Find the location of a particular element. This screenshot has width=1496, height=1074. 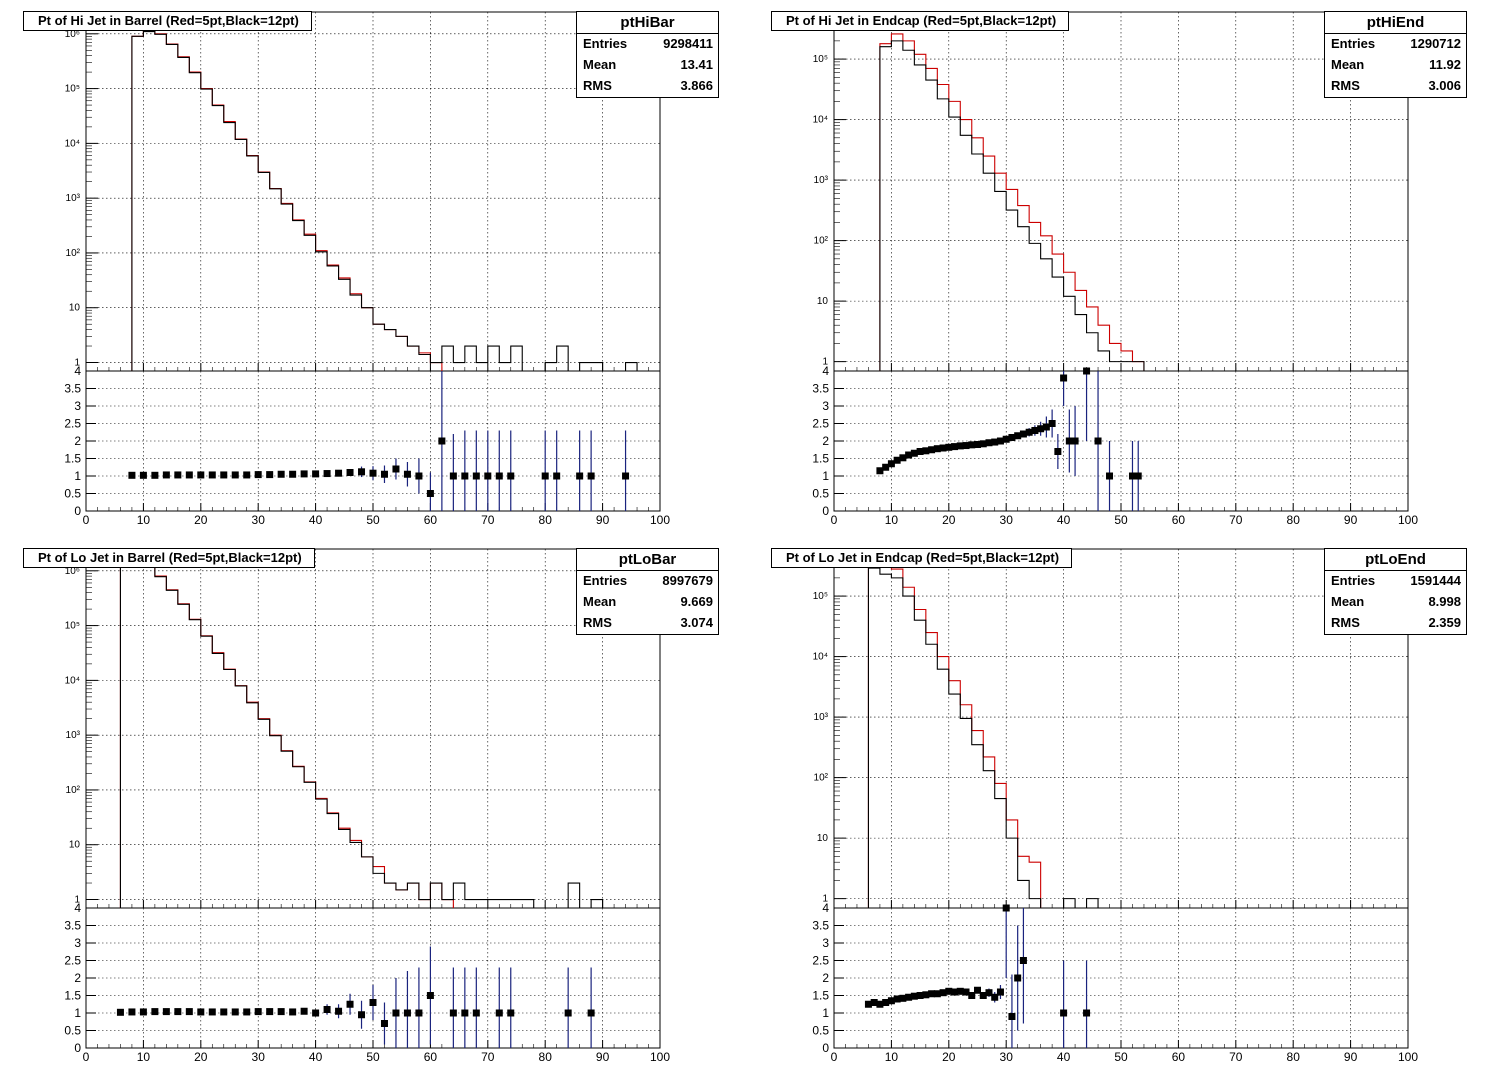

stats-value: 3.074 is located at coordinates (696, 622).